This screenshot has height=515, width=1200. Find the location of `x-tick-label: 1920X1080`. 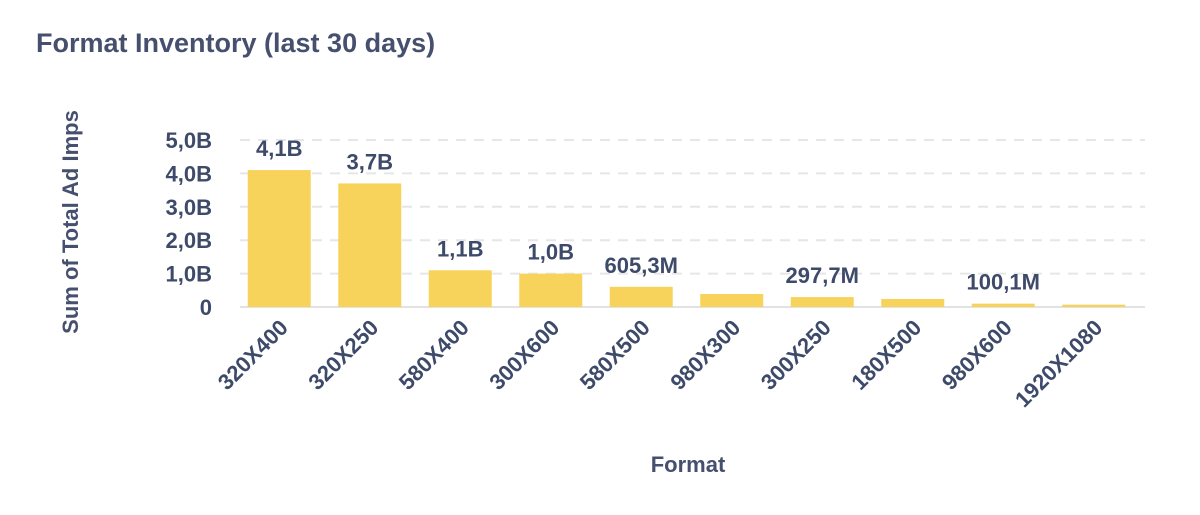

x-tick-label: 1920X1080 is located at coordinates (1058, 363).